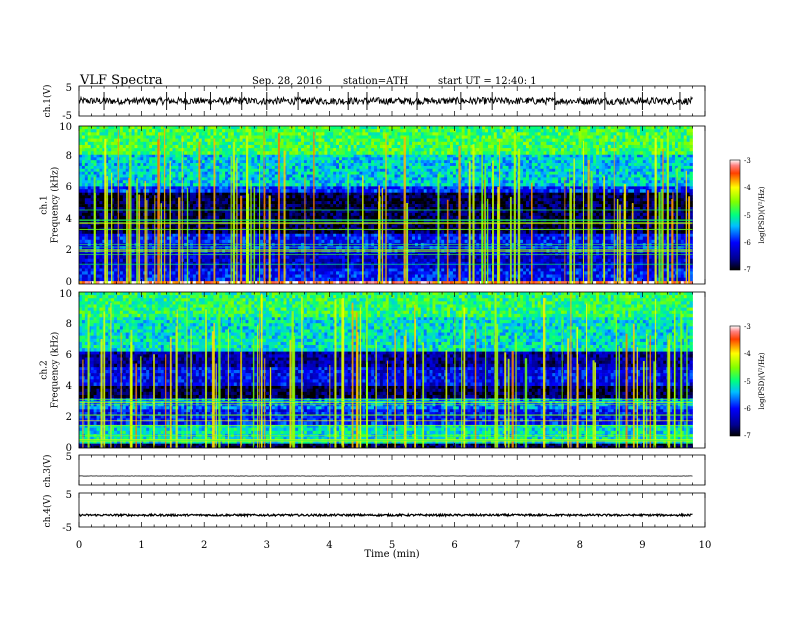 The width and height of the screenshot is (792, 617). I want to click on ch1-ytick-top: 5, so click(69, 88).